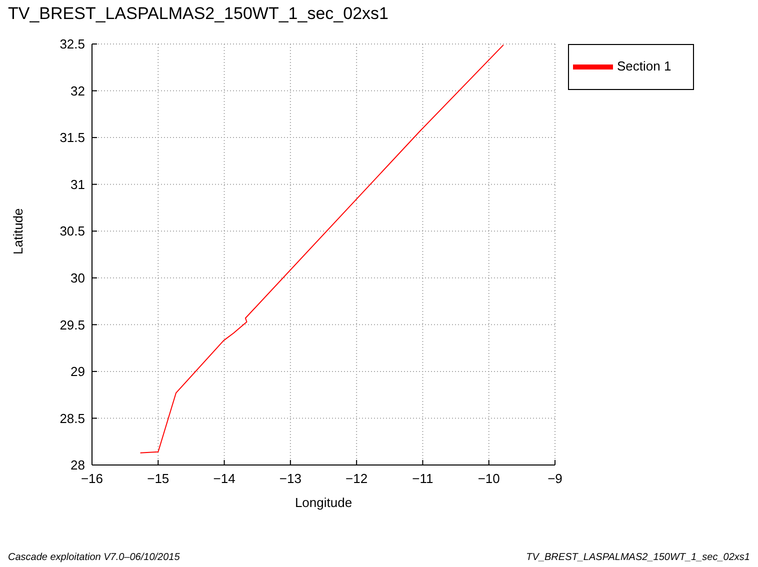 The height and width of the screenshot is (567, 758). I want to click on x-tick-label: −13, so click(290, 478).